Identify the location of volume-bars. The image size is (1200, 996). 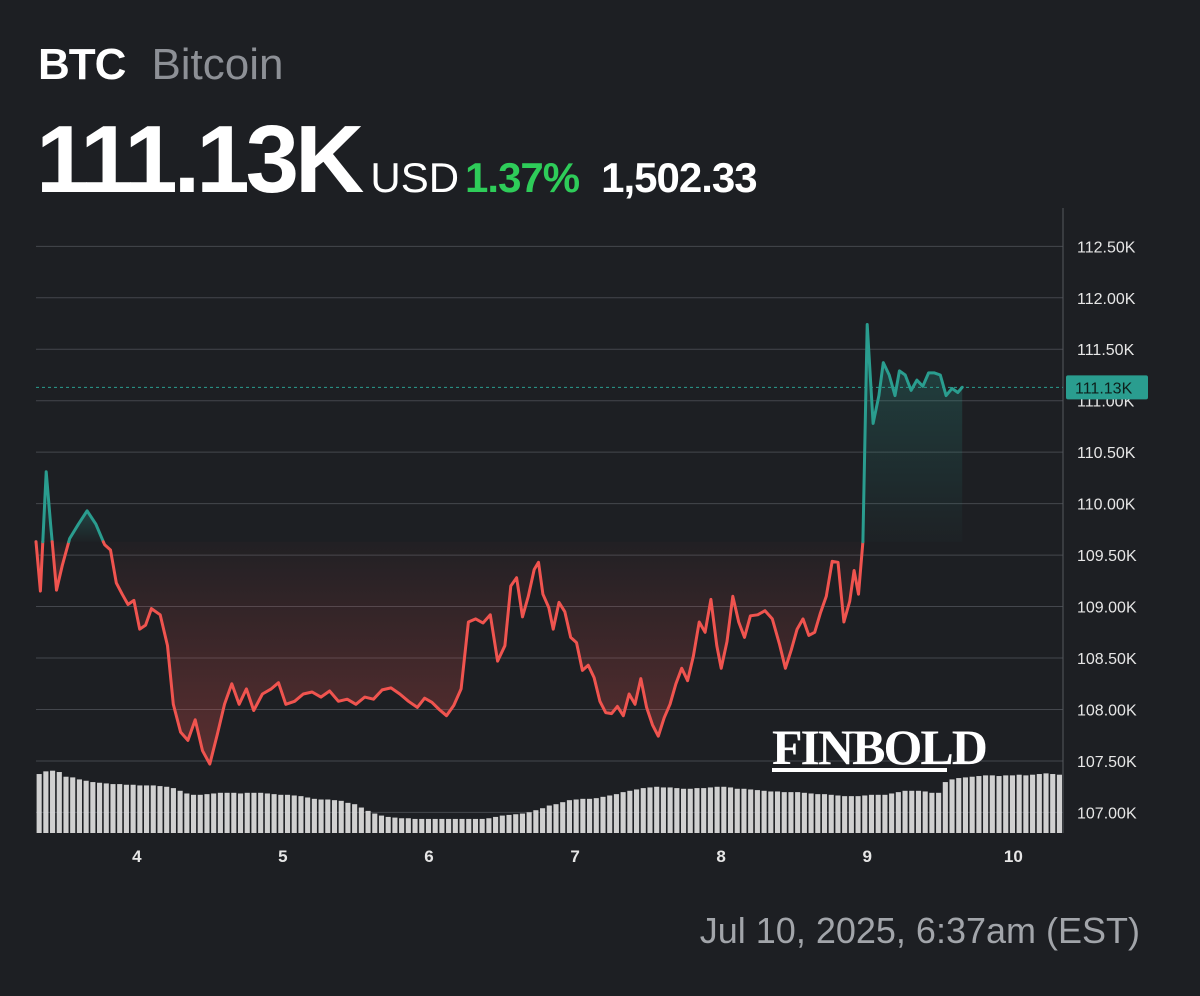
(549, 801).